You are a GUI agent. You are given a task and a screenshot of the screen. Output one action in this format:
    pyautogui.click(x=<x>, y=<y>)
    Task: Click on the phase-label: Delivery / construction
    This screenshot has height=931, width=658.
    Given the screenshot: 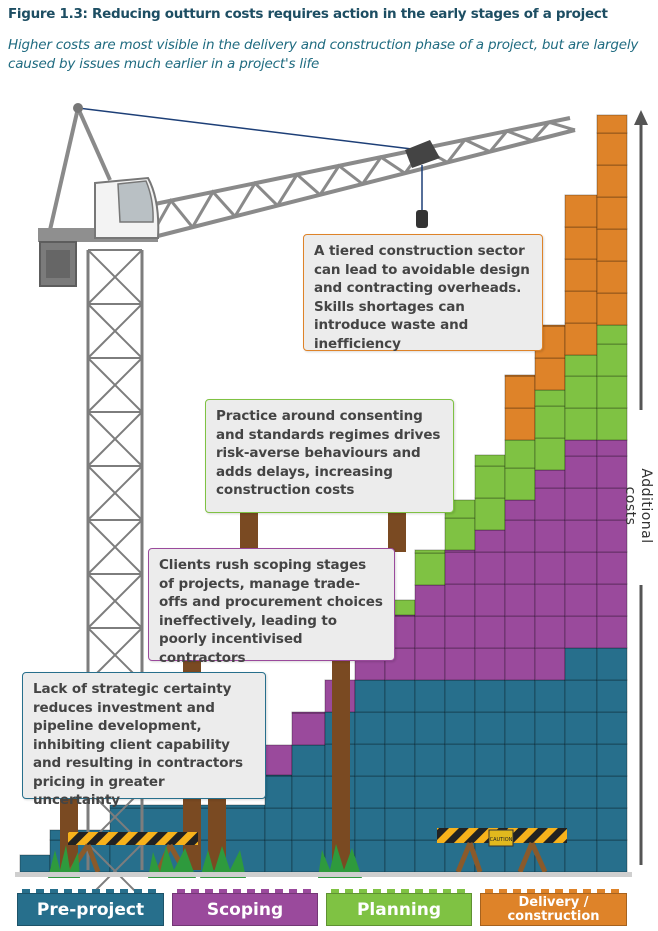 What is the action you would take?
    pyautogui.click(x=553, y=909)
    